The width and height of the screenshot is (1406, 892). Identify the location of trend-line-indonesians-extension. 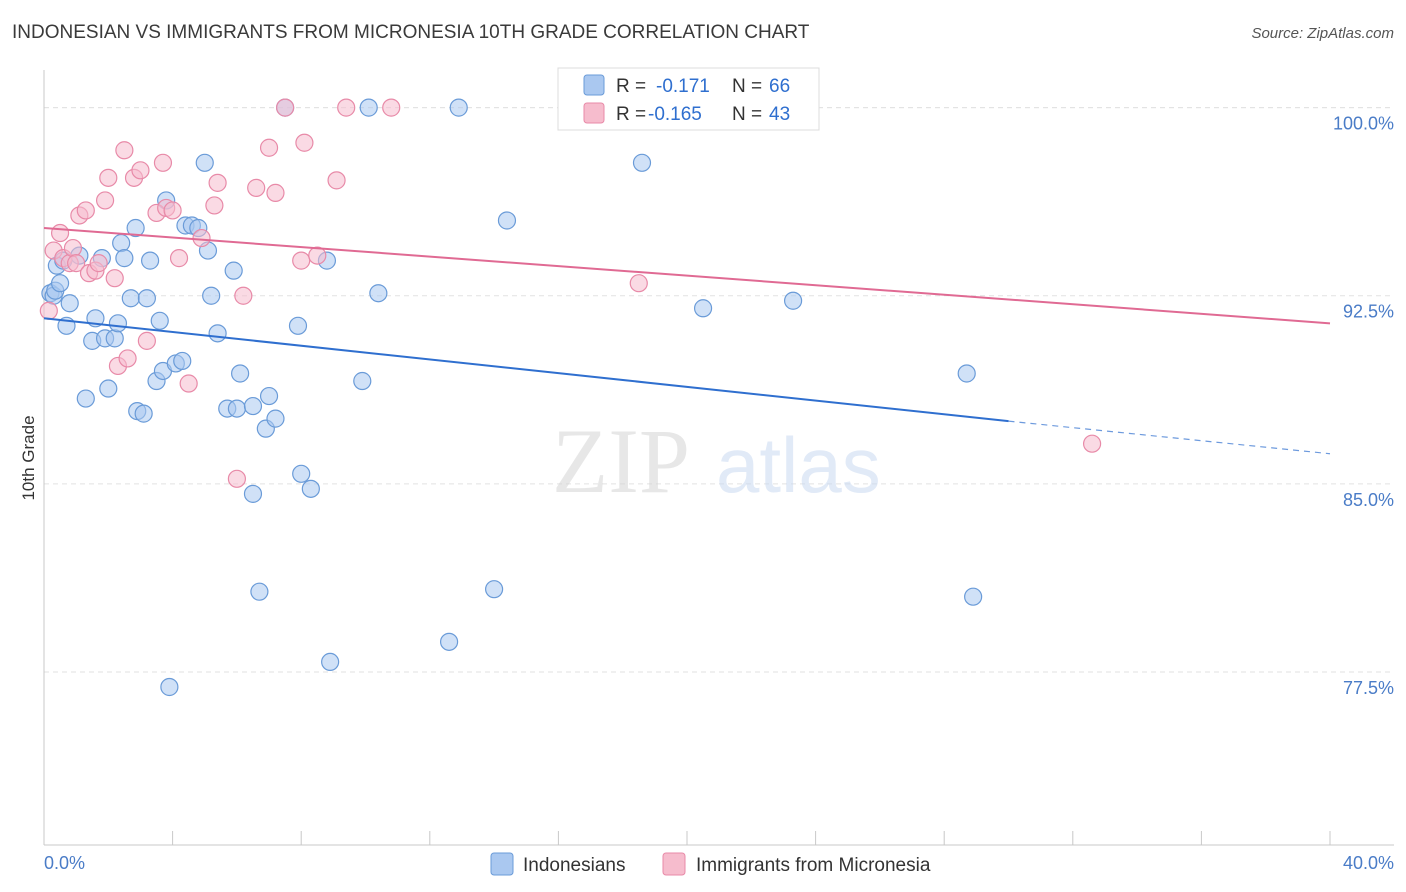
(1169, 437).